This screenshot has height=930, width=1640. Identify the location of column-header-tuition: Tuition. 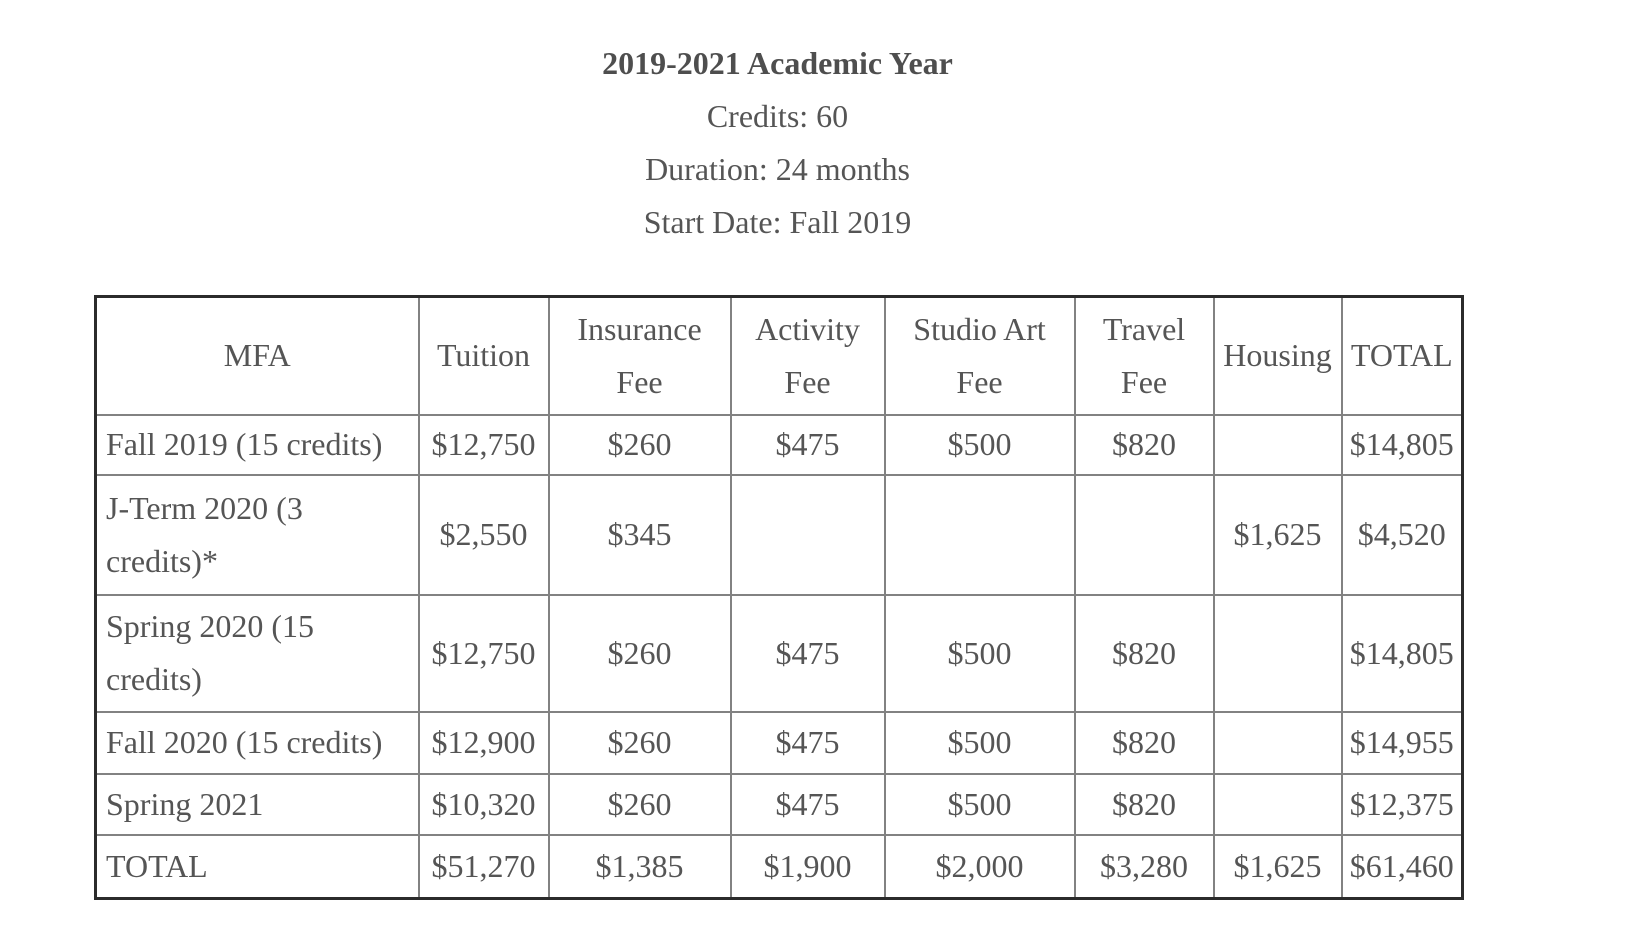
(483, 355).